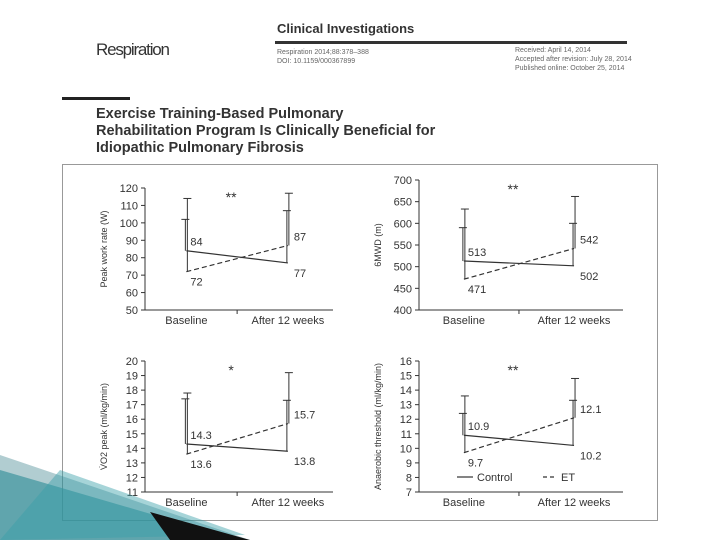 This screenshot has height=540, width=720. What do you see at coordinates (403, 224) in the screenshot?
I see `y-tick-label: 600` at bounding box center [403, 224].